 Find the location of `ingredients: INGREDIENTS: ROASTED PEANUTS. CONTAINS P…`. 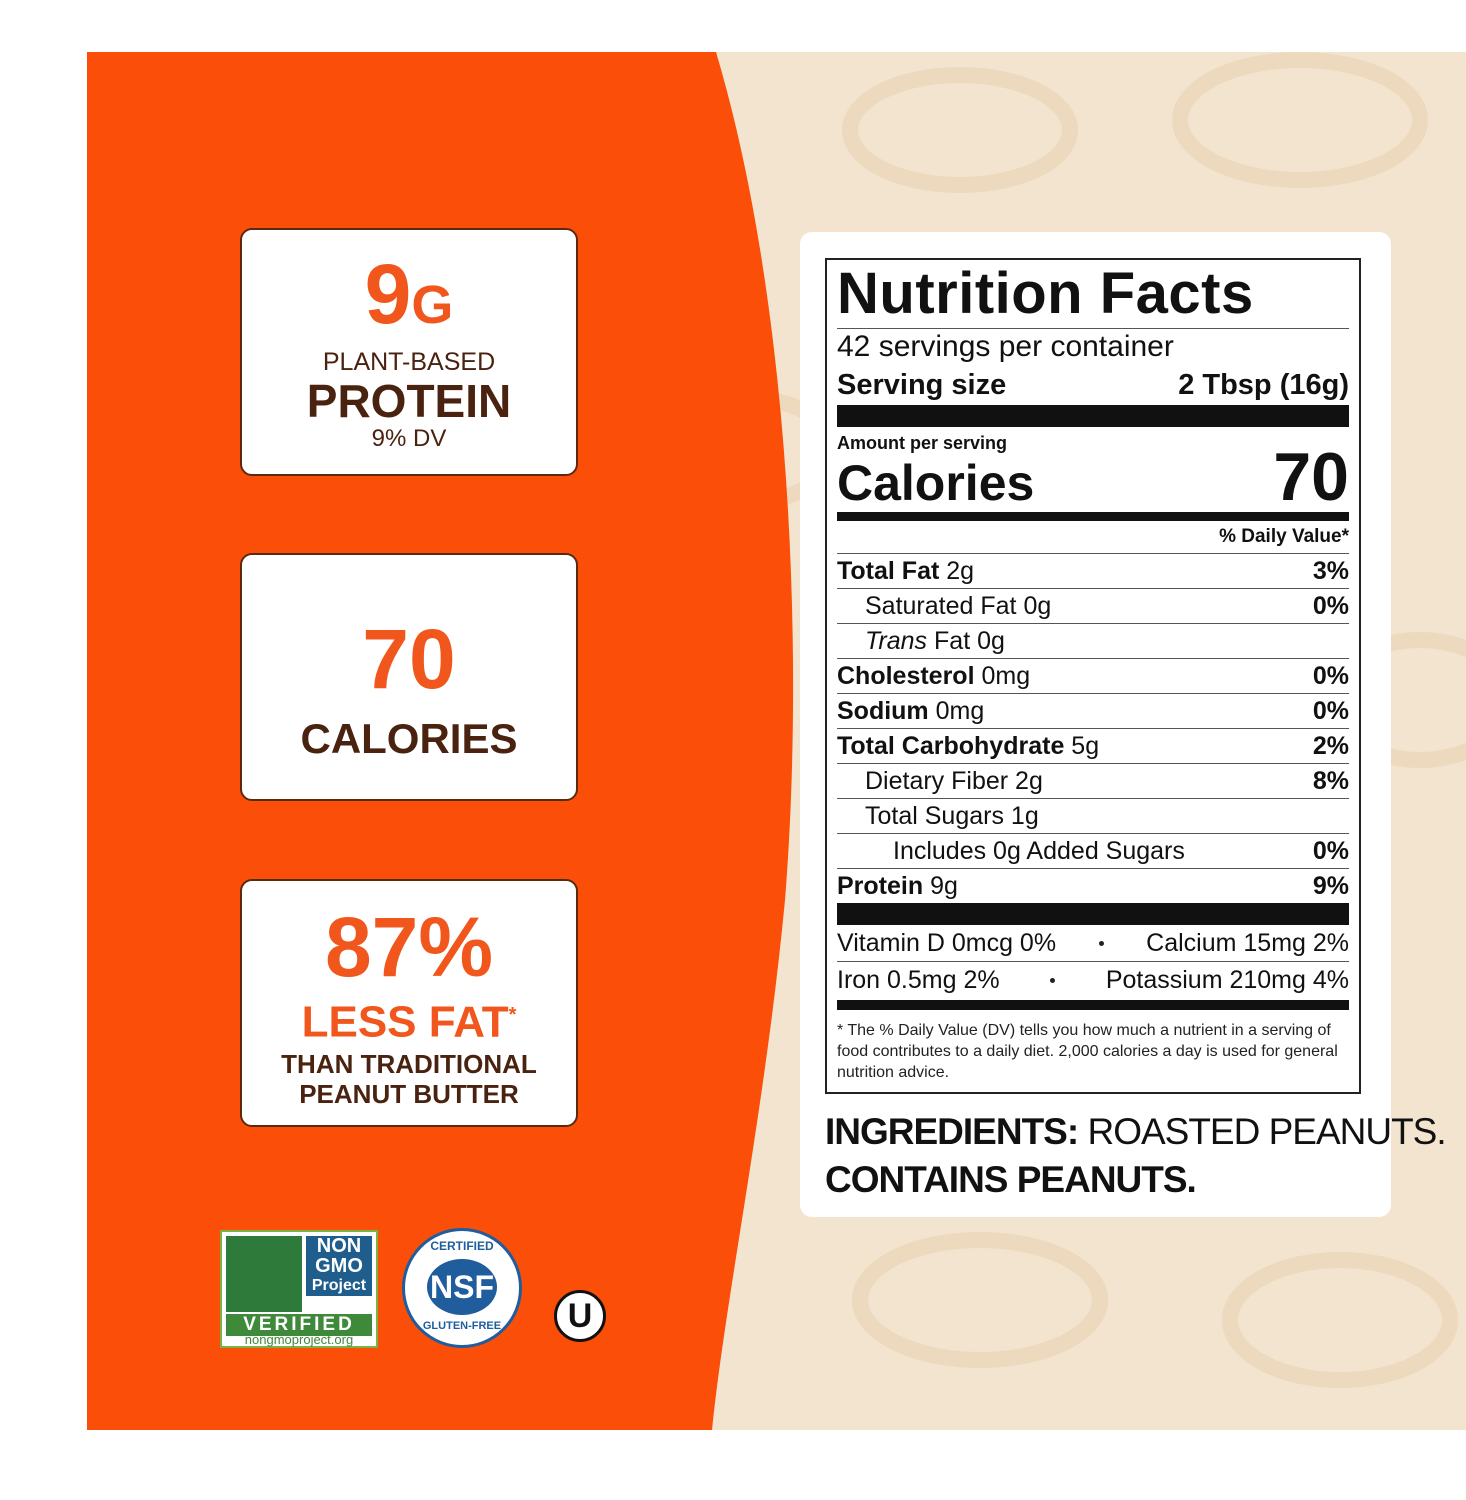

ingredients: INGREDIENTS: ROASTED PEANUTS. CONTAINS P… is located at coordinates (1136, 1156).